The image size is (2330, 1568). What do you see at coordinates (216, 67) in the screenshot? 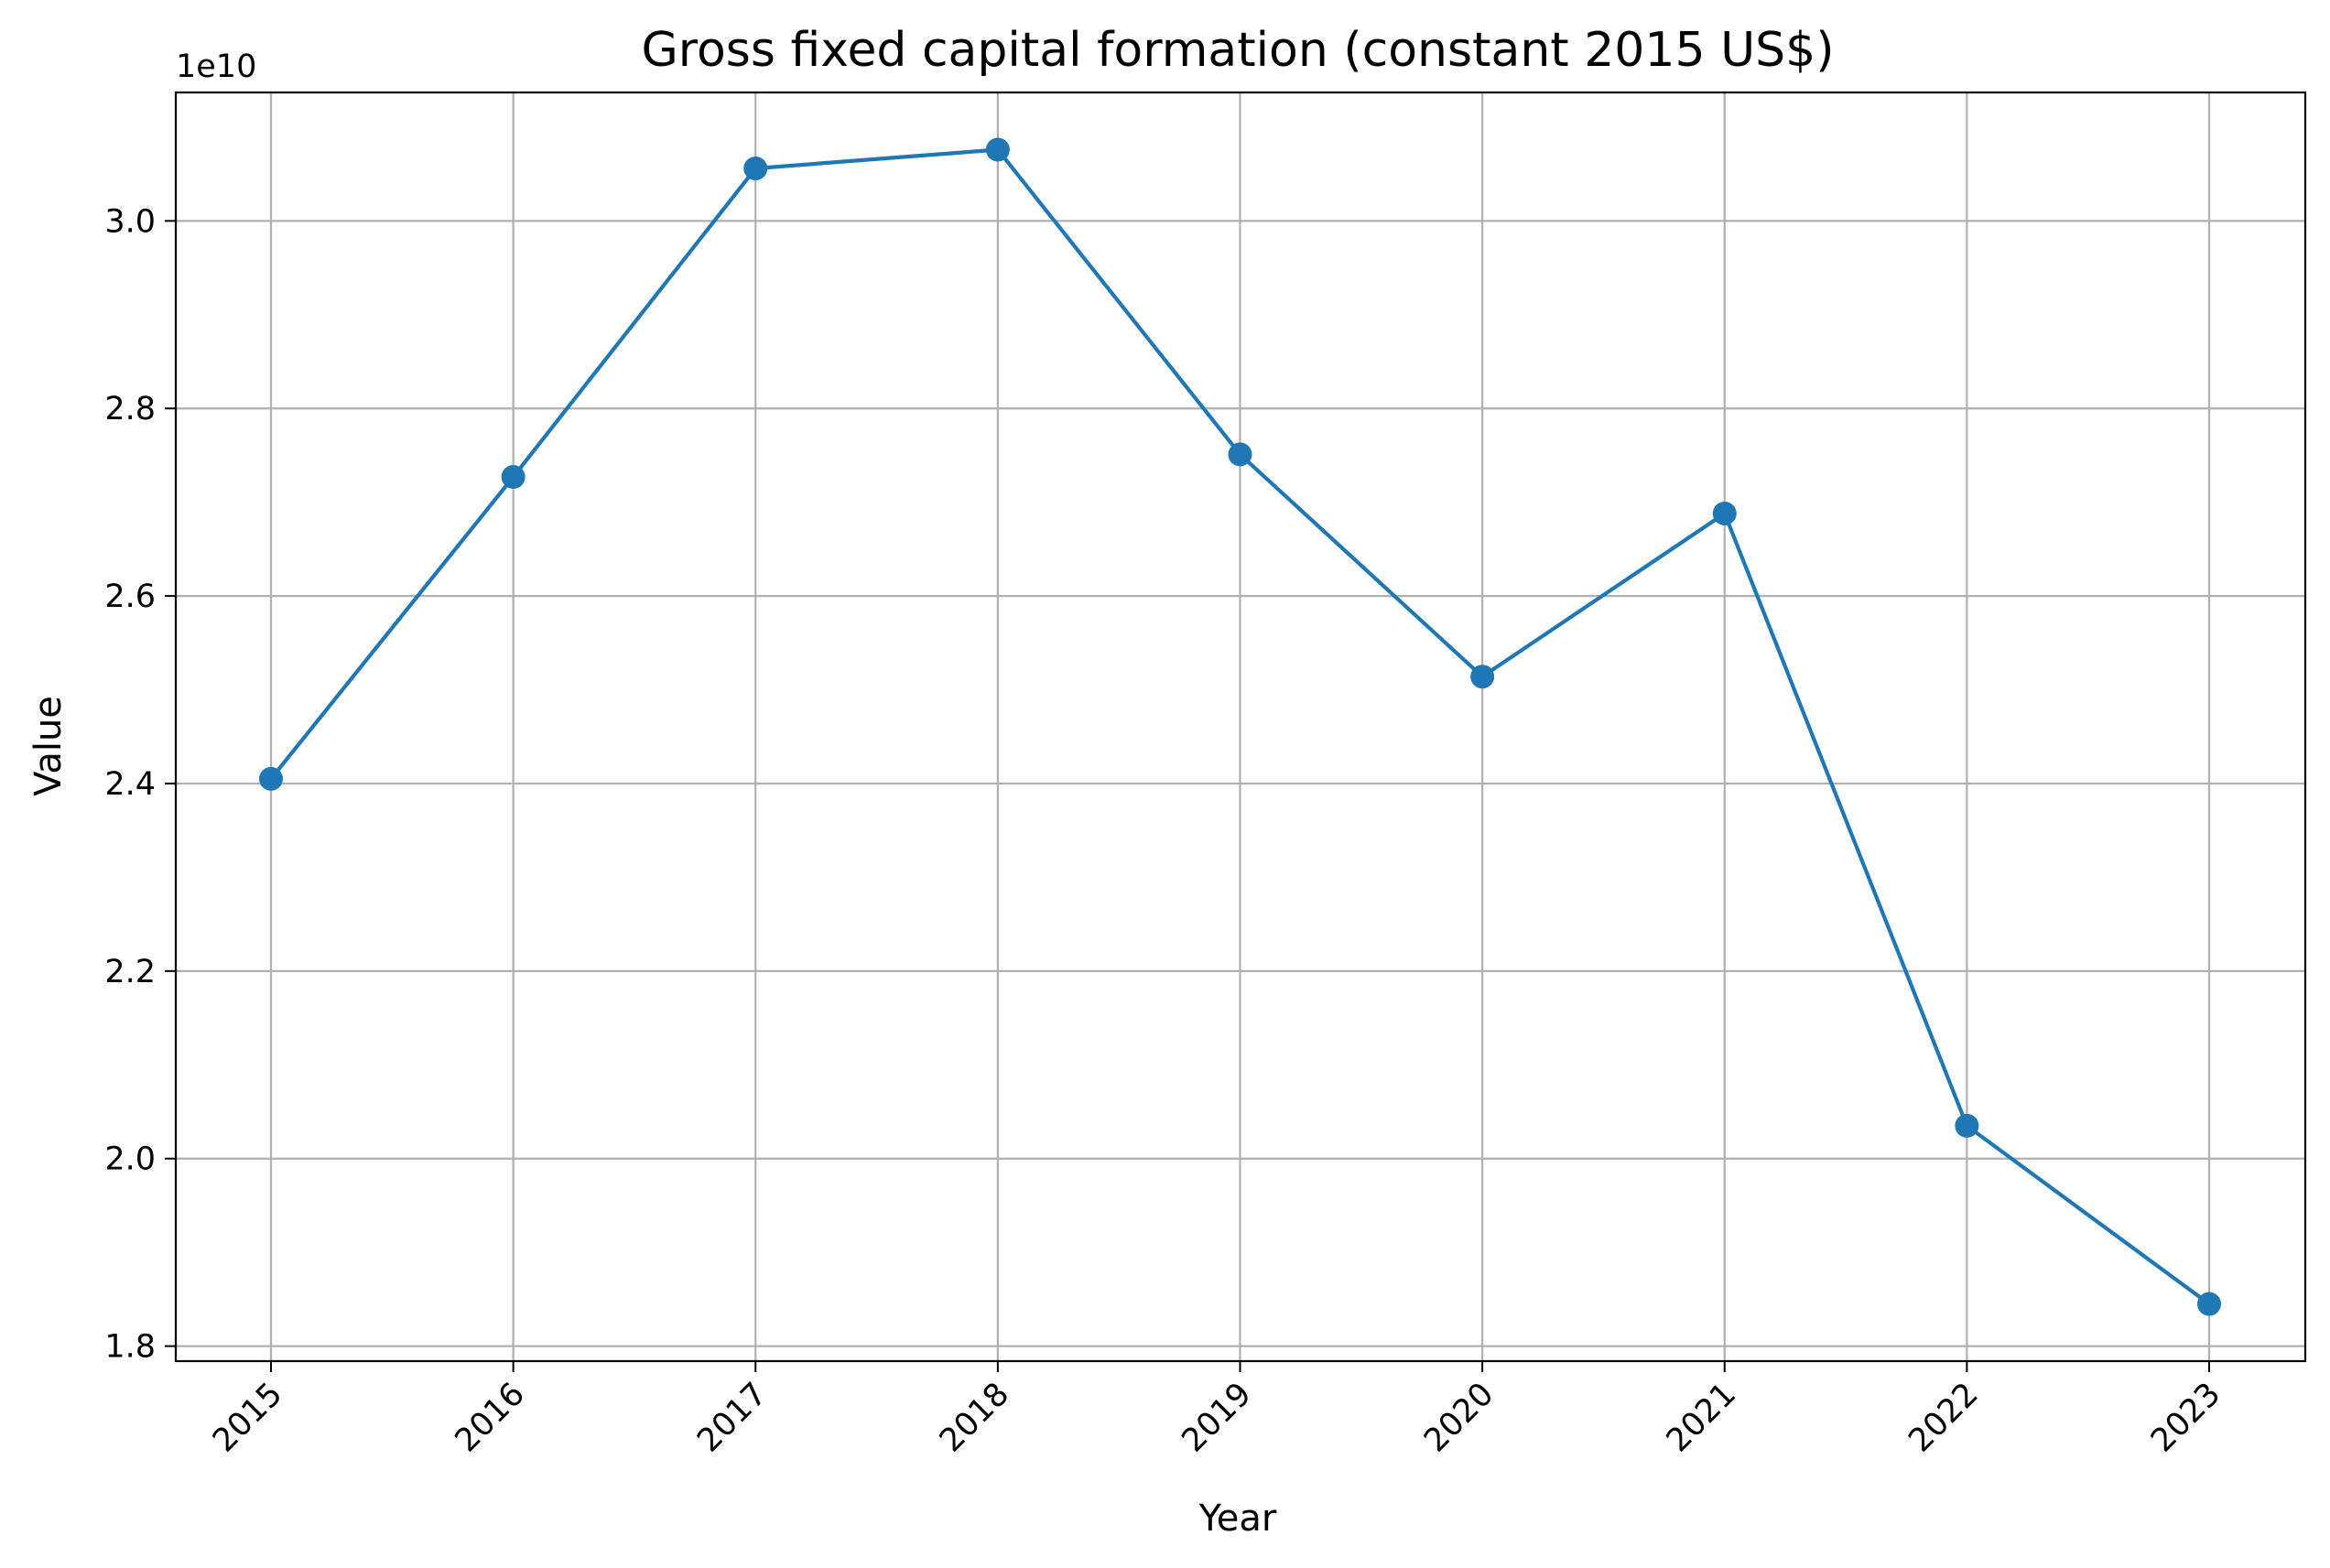
I see `y-axis-offset-label: 1e10` at bounding box center [216, 67].